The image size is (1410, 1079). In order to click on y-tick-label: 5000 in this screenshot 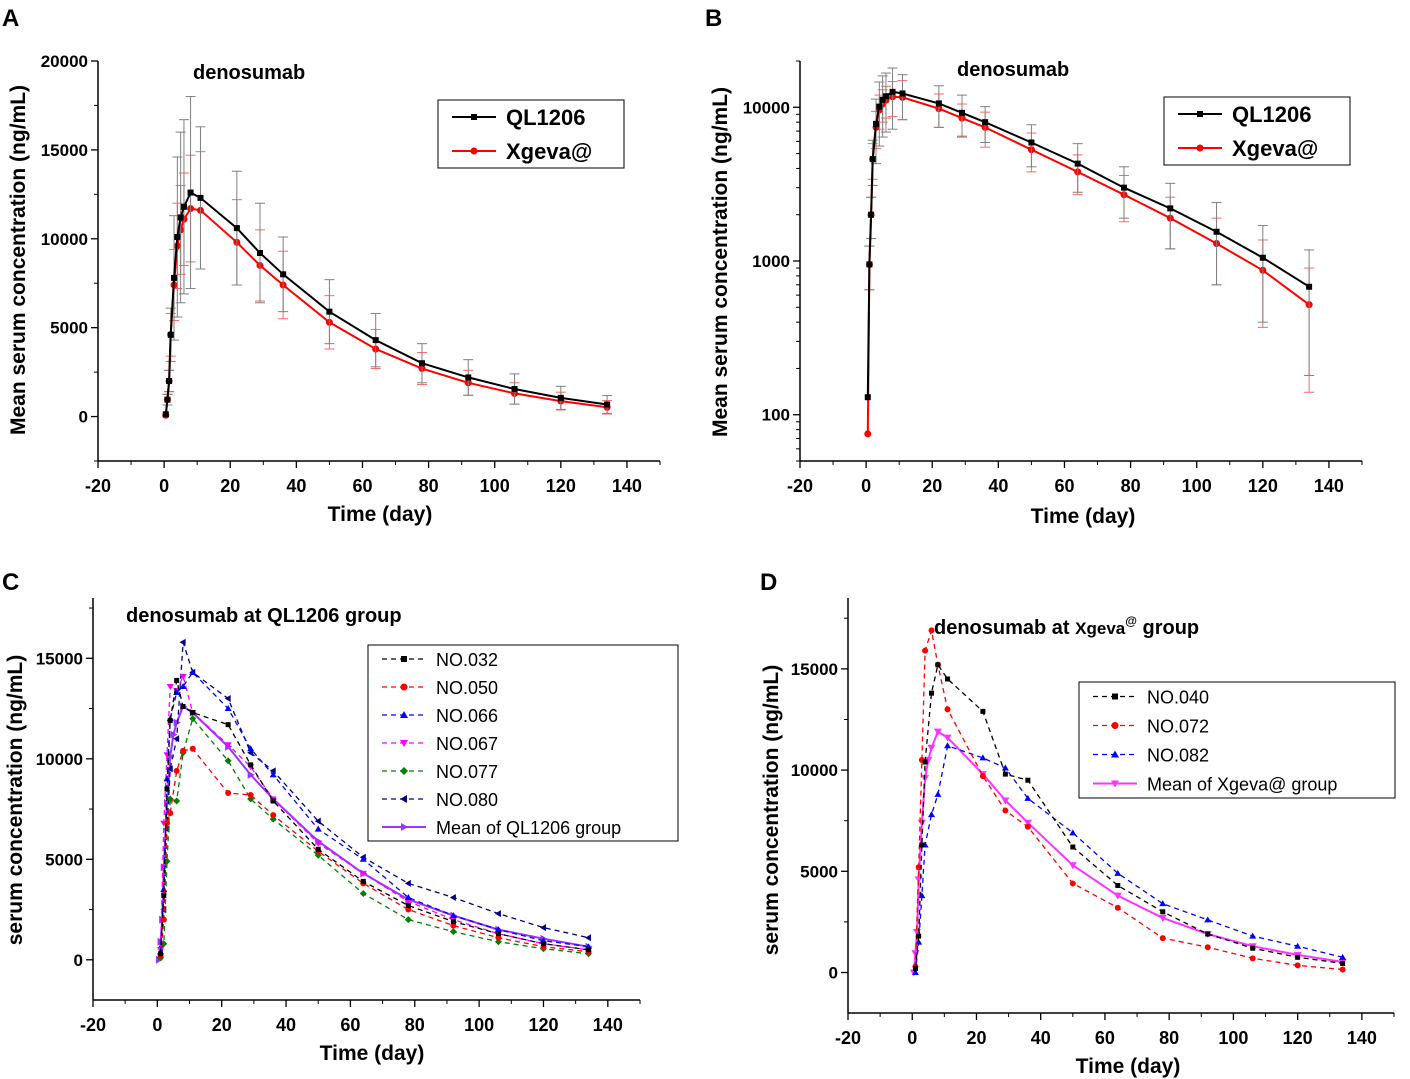, I will do `click(819, 871)`.